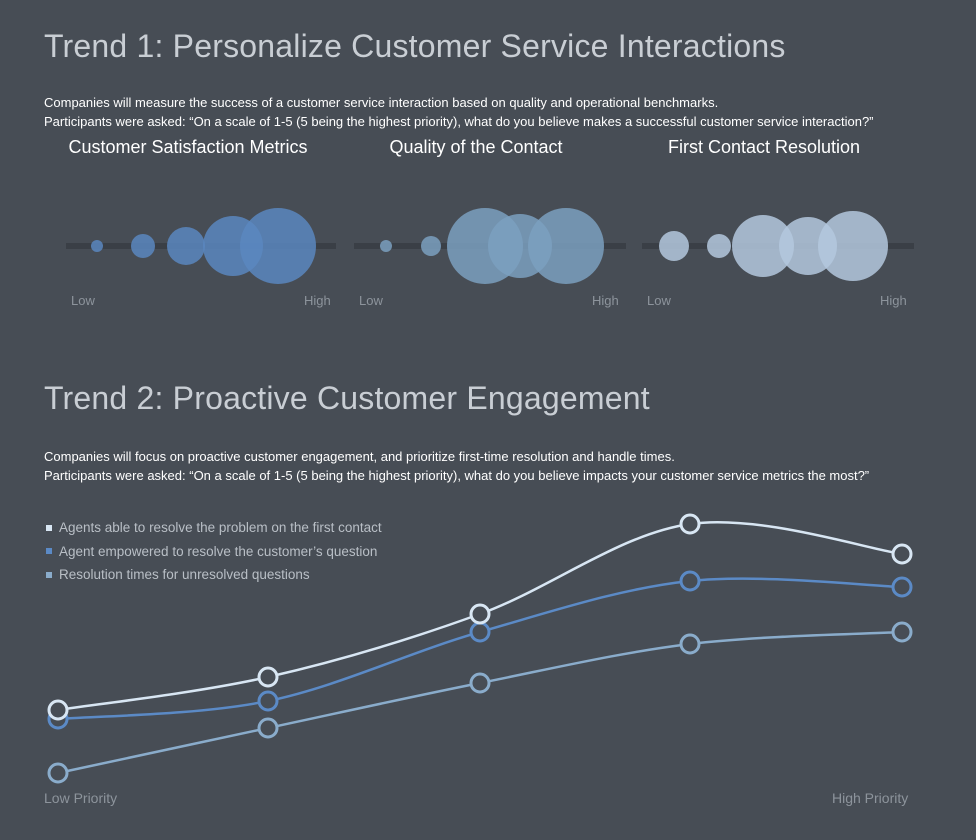  I want to click on bubble-chart-1-high: High, so click(317, 300).